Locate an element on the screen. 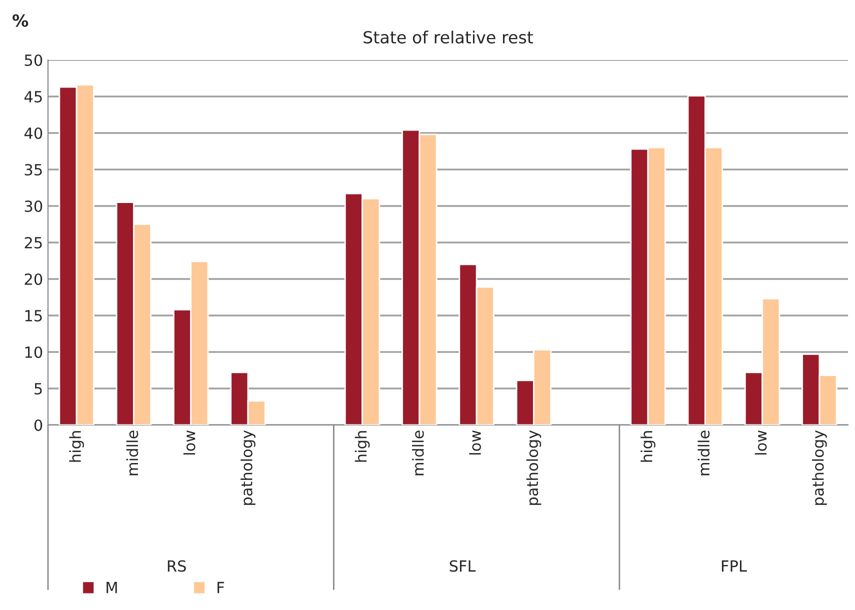  y-tick-label: 15 is located at coordinates (33, 316).